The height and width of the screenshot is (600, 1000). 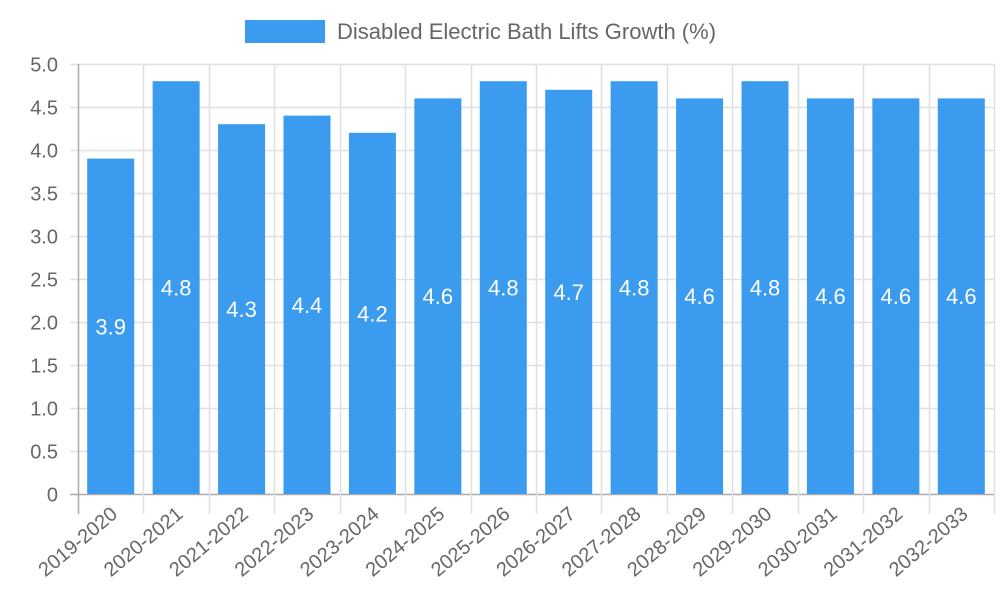 I want to click on data-label: 4.3, so click(x=241, y=309).